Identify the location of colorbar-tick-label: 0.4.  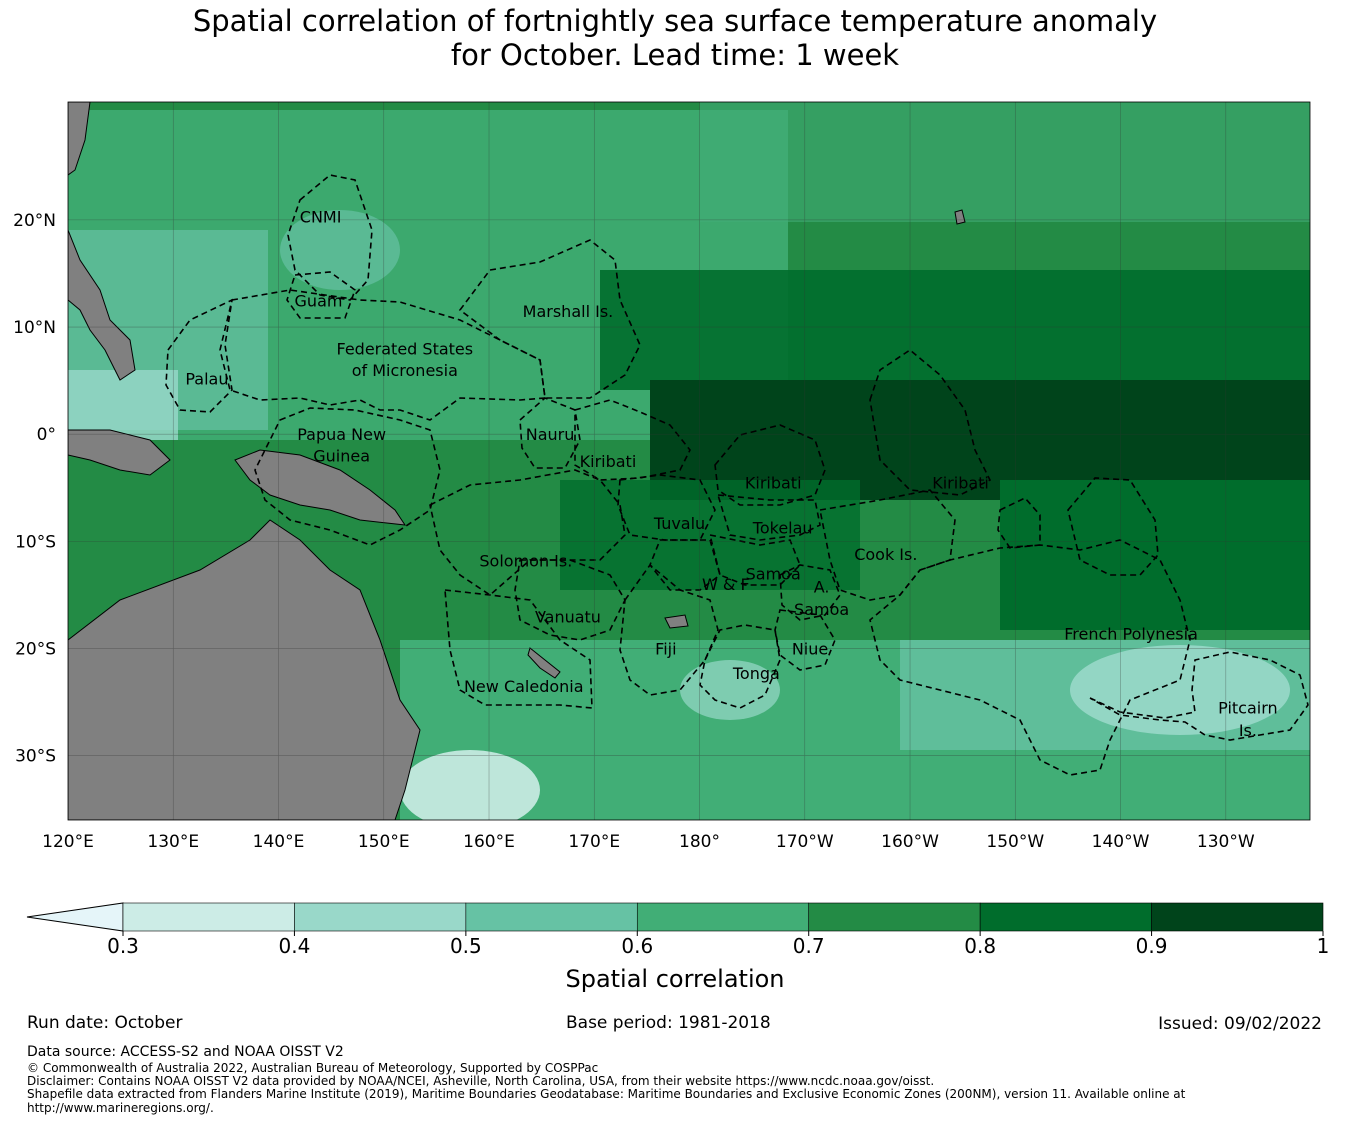
(295, 946).